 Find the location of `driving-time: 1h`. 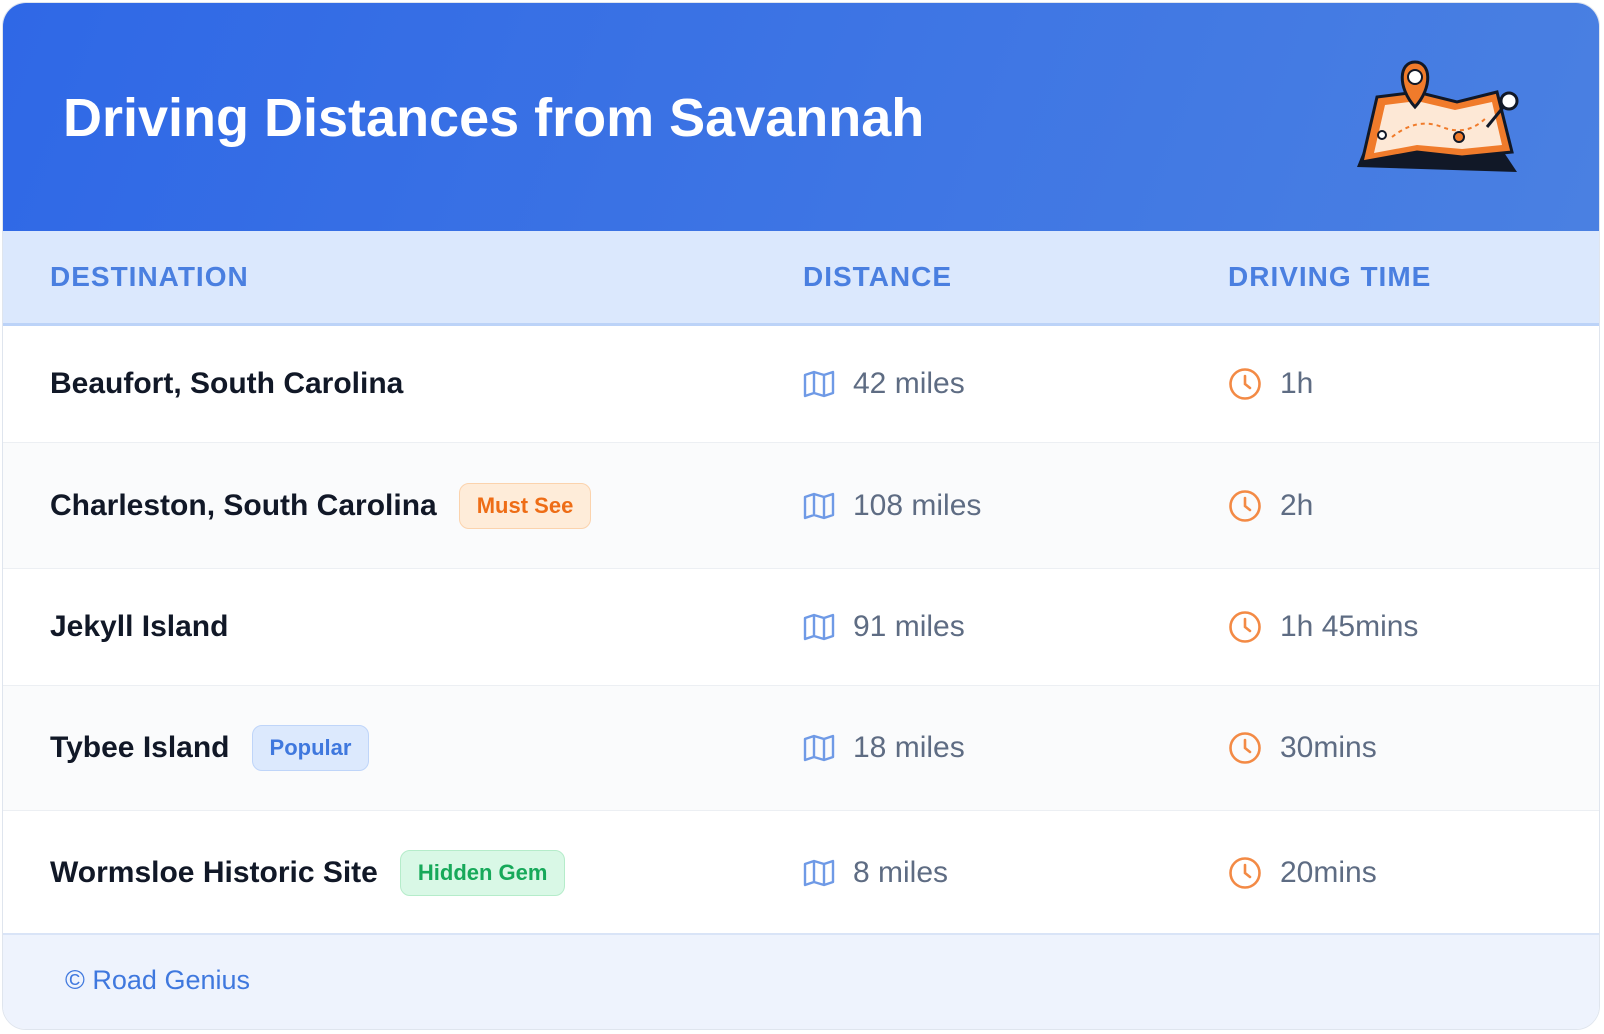

driving-time: 1h is located at coordinates (1297, 383).